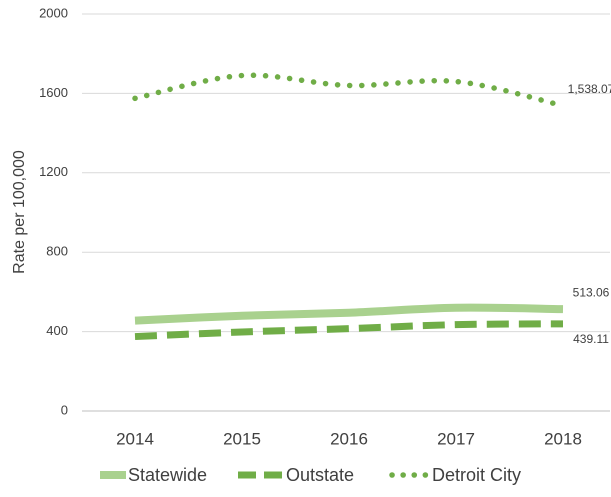 This screenshot has height=497, width=611. What do you see at coordinates (589, 89) in the screenshot?
I see `data-label: 1,538.07` at bounding box center [589, 89].